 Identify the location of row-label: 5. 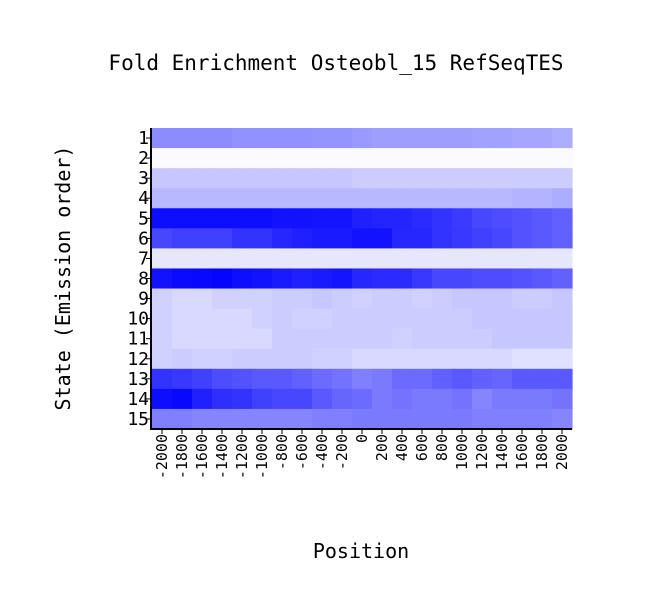
(143, 218).